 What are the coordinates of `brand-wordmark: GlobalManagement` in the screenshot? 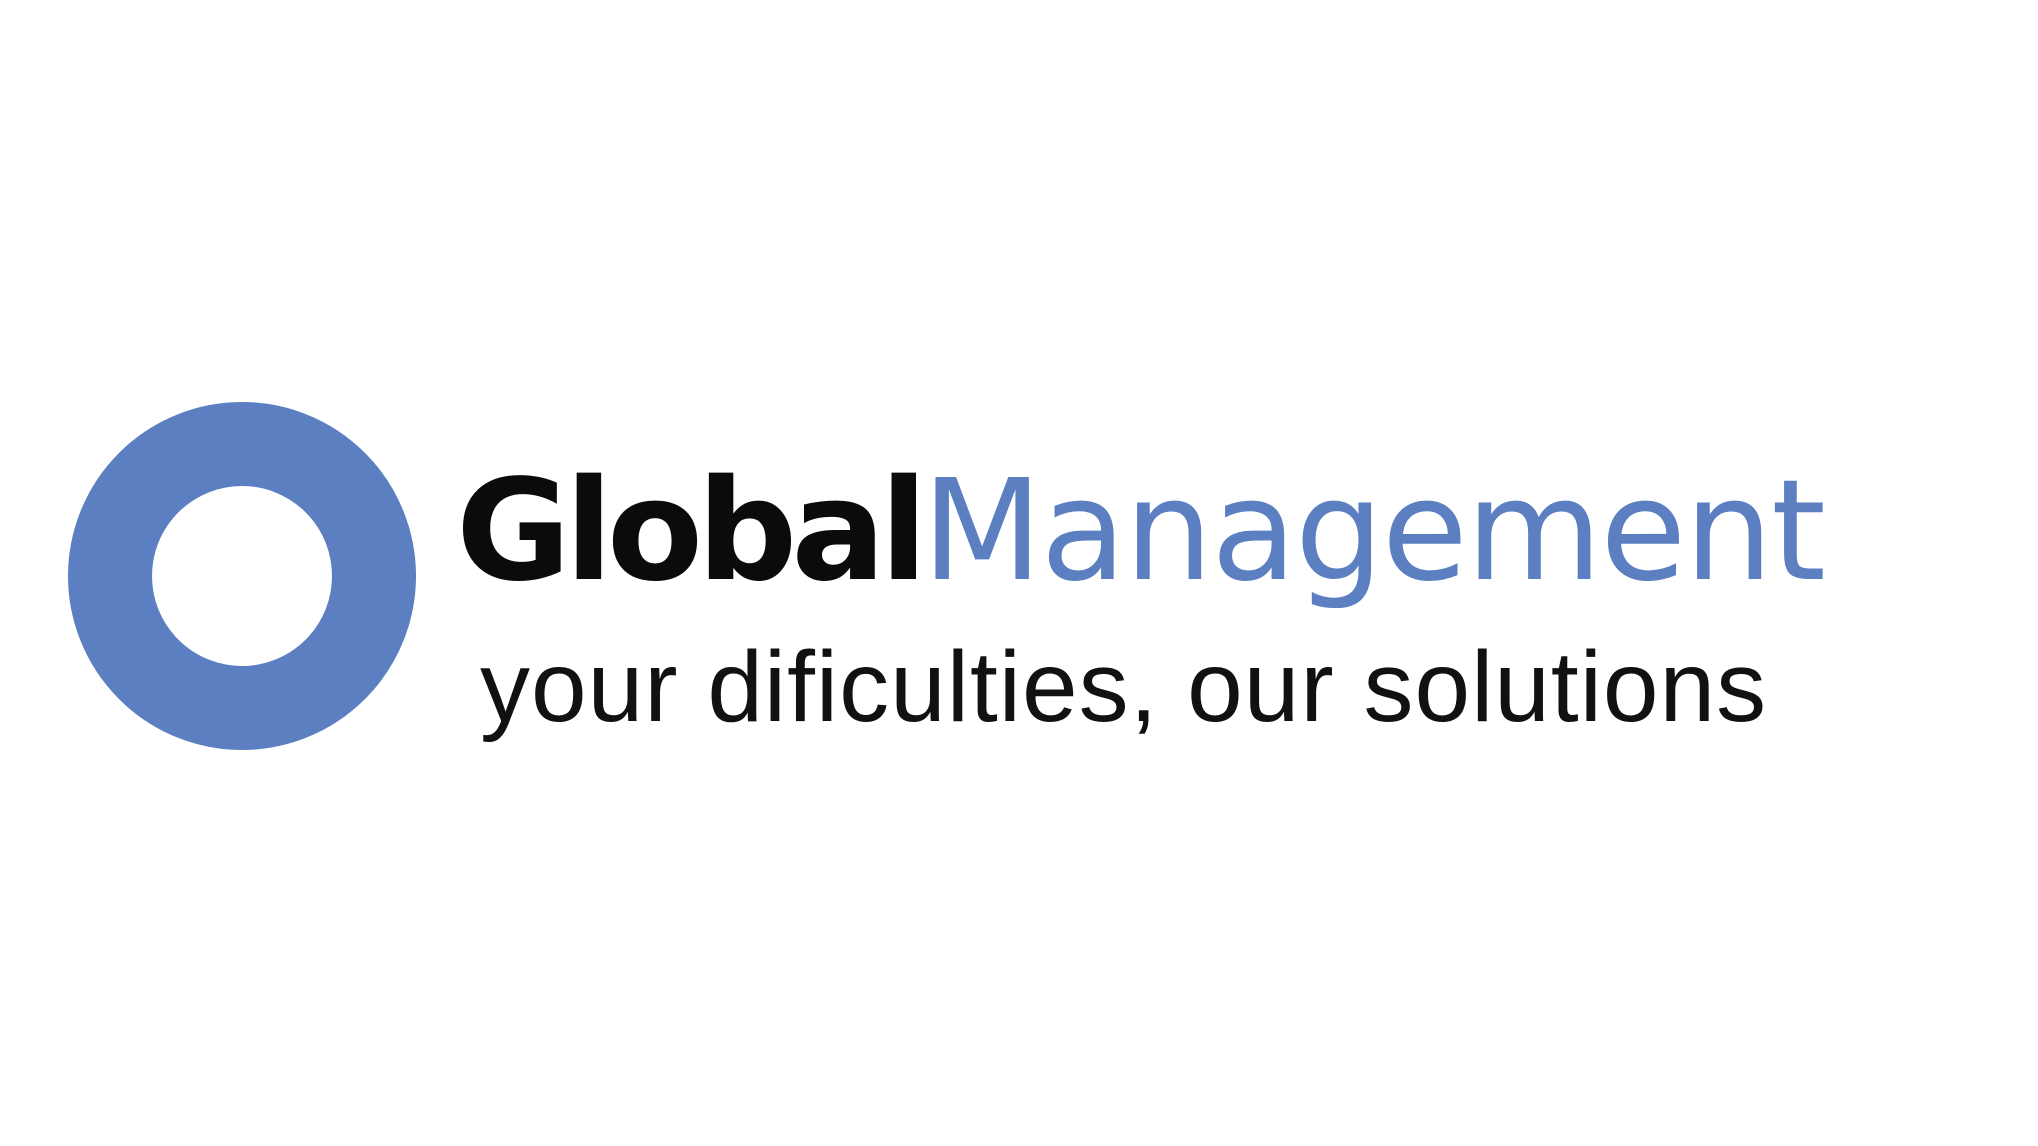 It's located at (1141, 532).